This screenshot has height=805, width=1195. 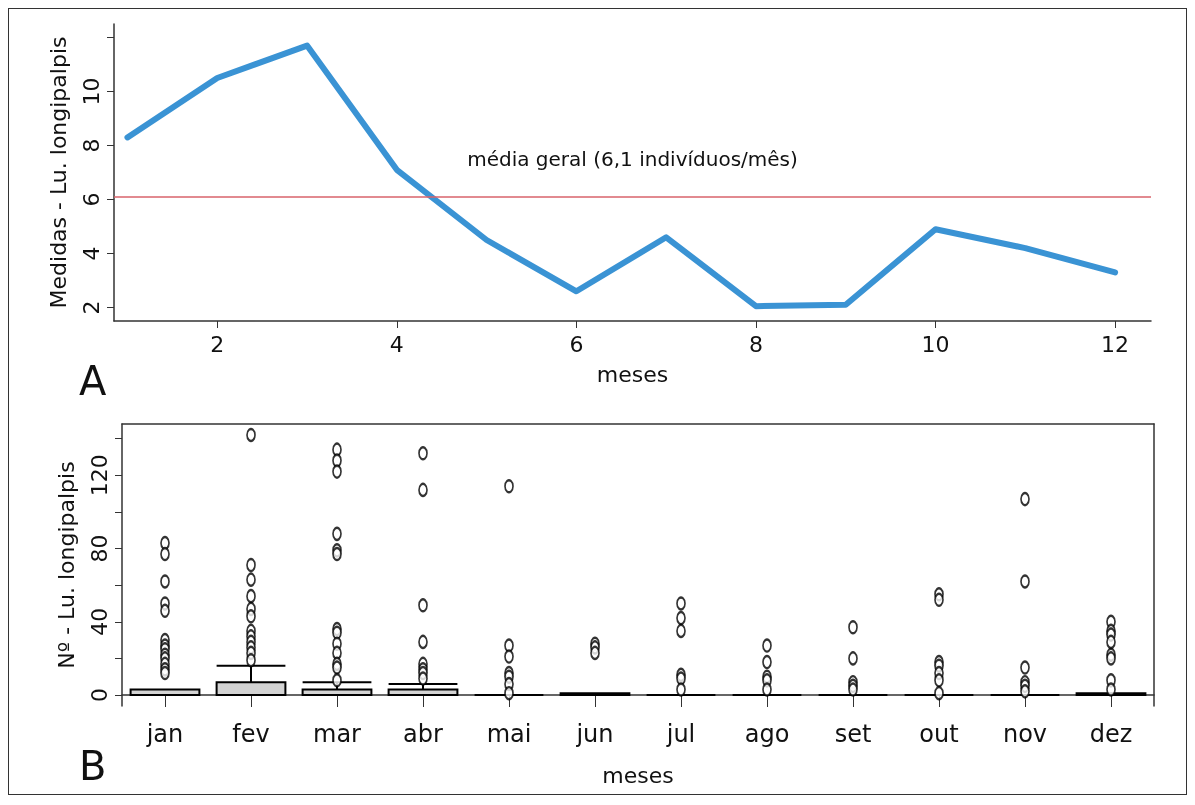 I want to click on x-tick-label: 10, so click(x=935, y=344).